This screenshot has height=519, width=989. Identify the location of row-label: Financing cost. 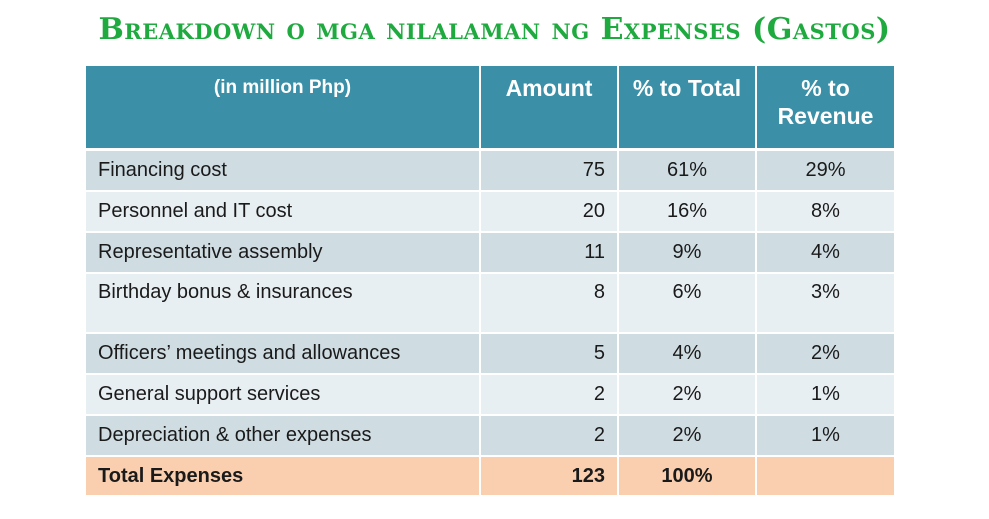
(283, 170).